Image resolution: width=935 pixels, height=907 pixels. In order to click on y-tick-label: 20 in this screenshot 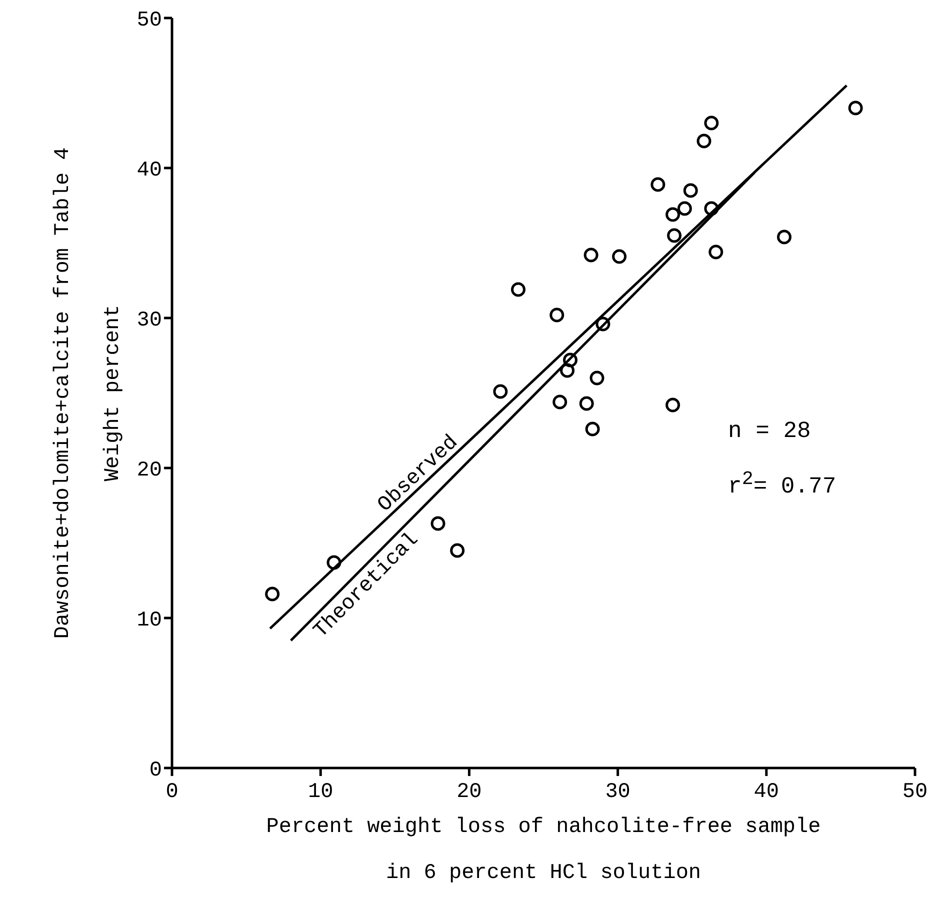, I will do `click(149, 470)`.